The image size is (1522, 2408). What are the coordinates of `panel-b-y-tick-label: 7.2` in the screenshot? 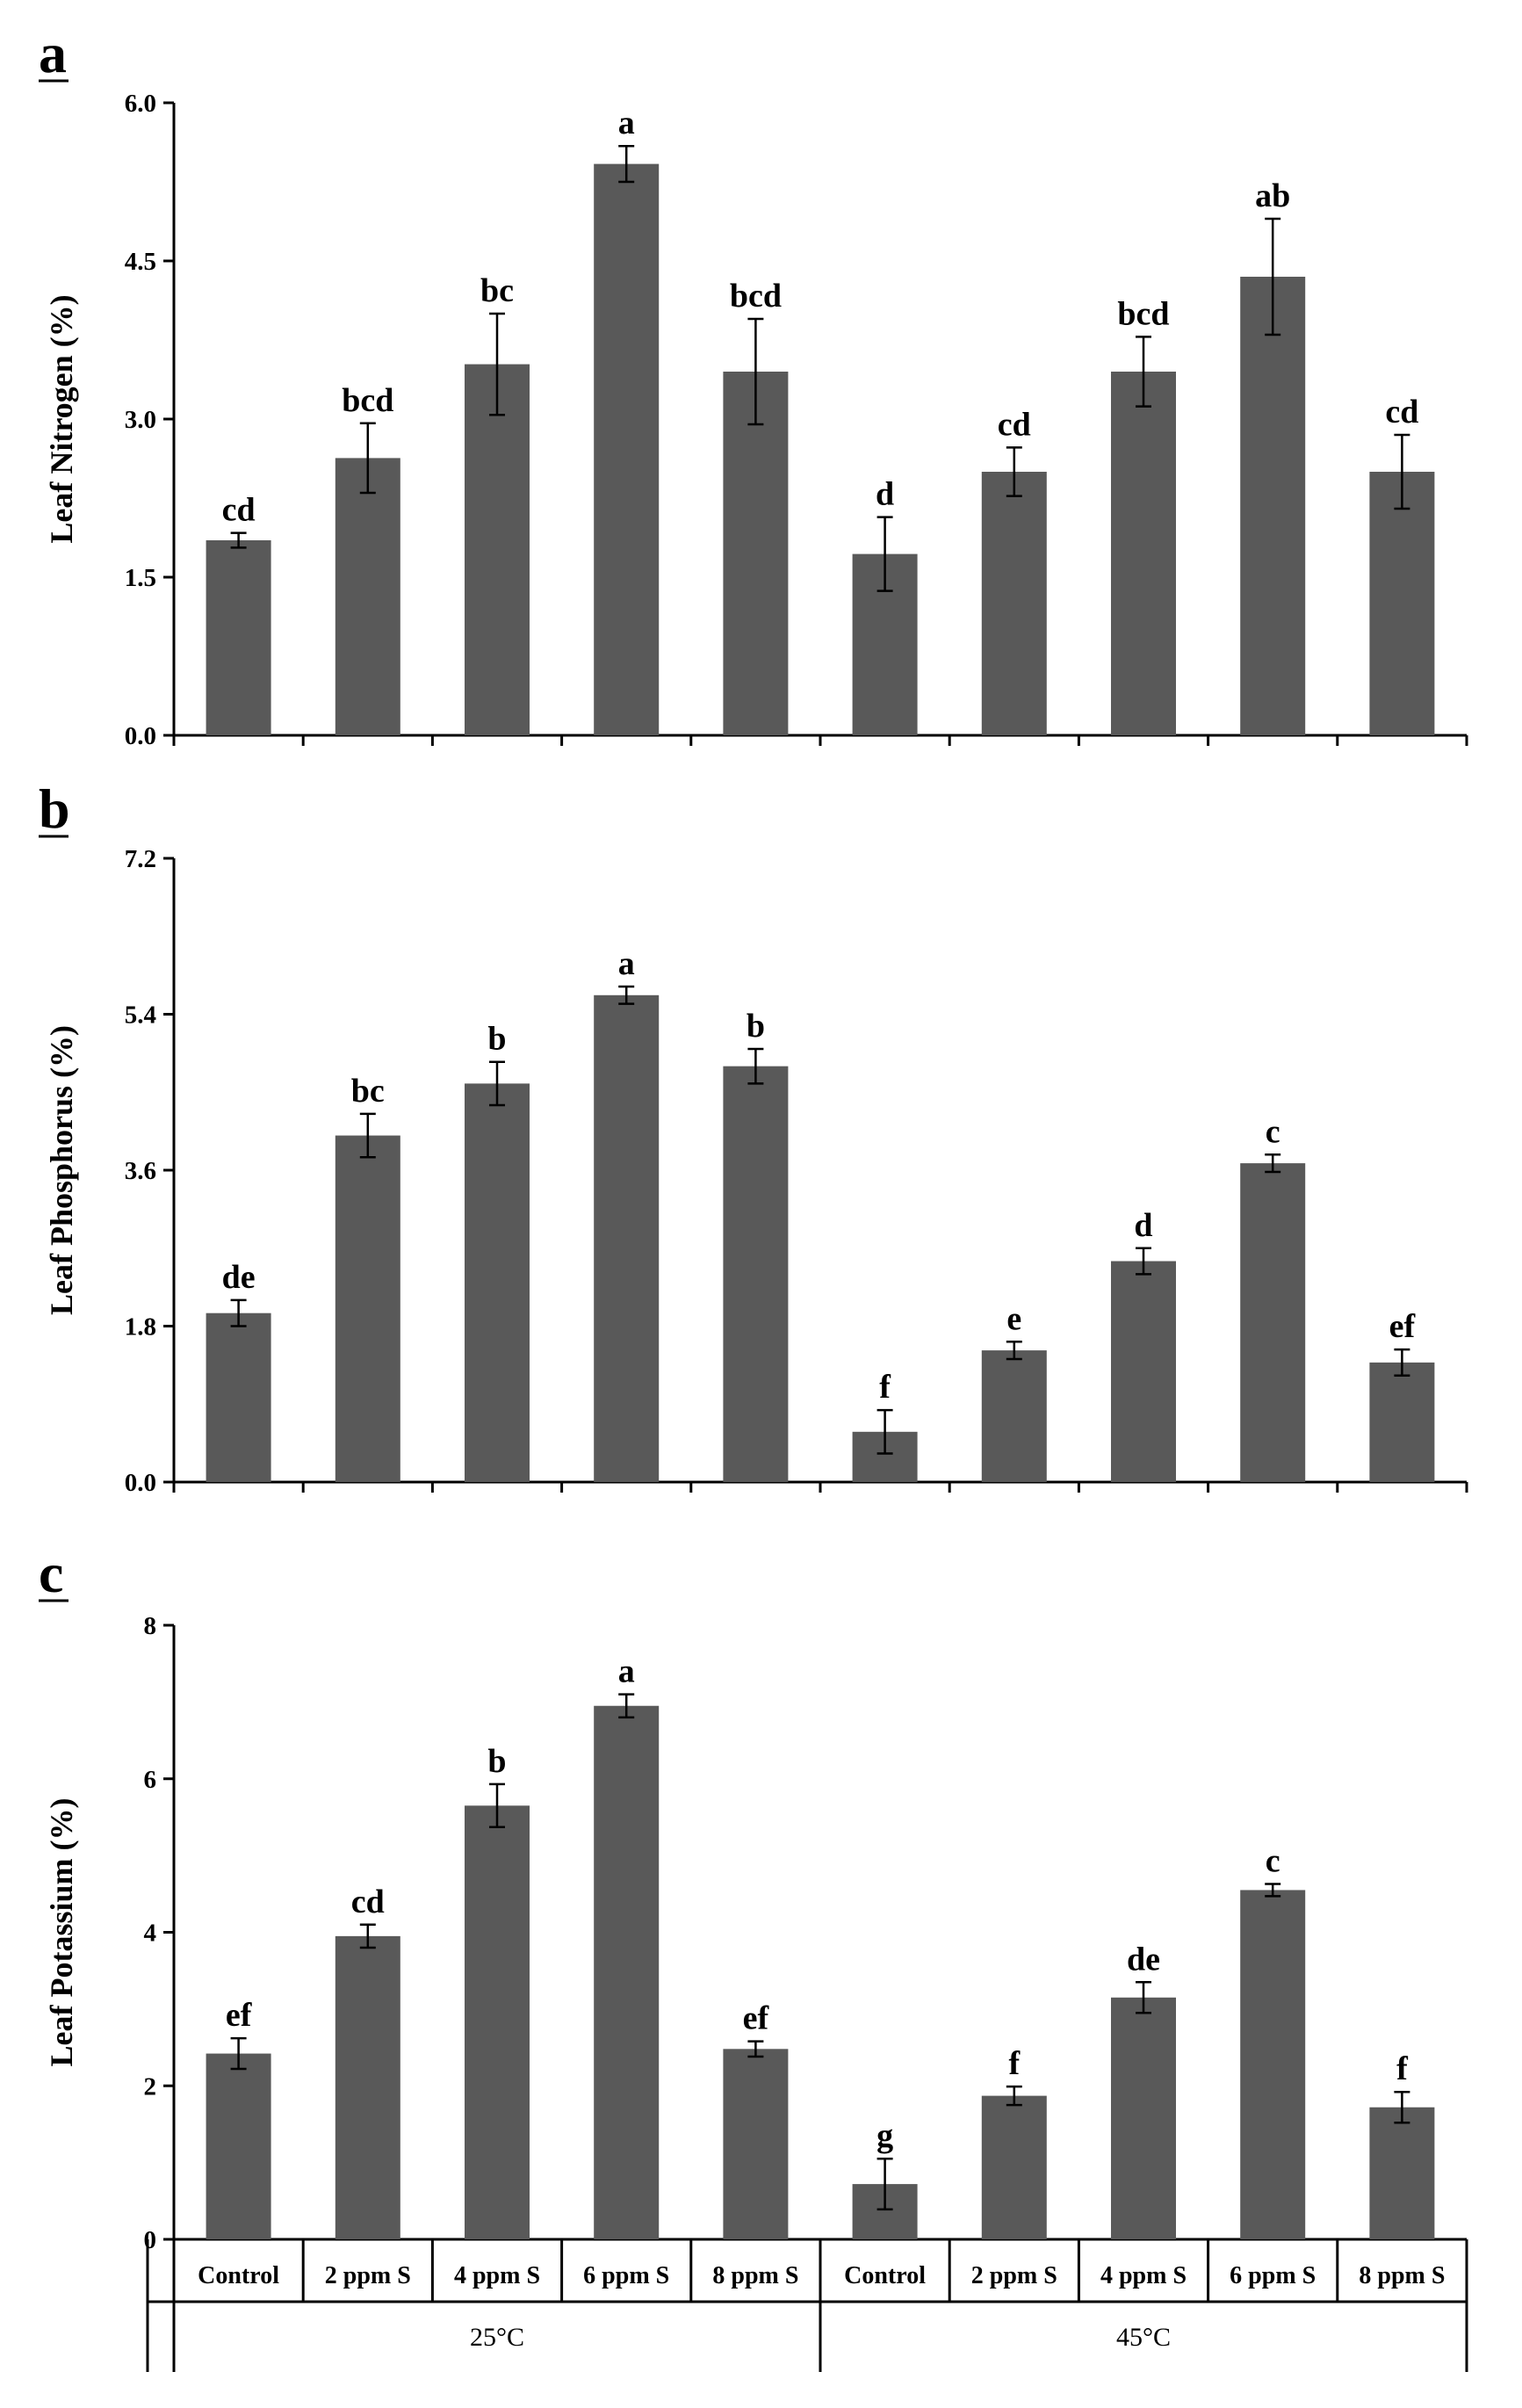 It's located at (140, 859).